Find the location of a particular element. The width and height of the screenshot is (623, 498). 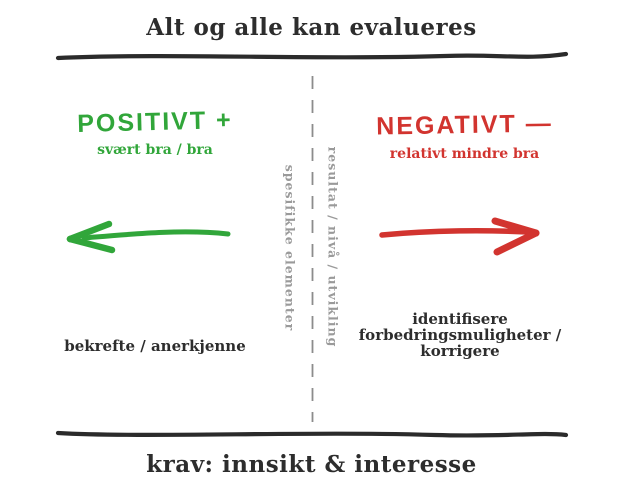

negative-heading: NEGATIVT — is located at coordinates (464, 125).